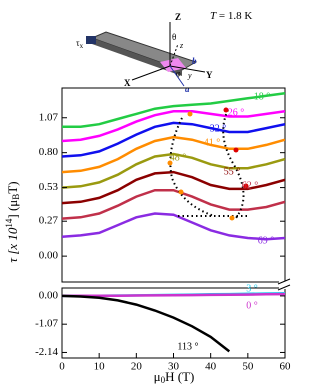 The image size is (320, 385). Describe the element at coordinates (285, 285) in the screenshot. I see `break-gap` at that location.